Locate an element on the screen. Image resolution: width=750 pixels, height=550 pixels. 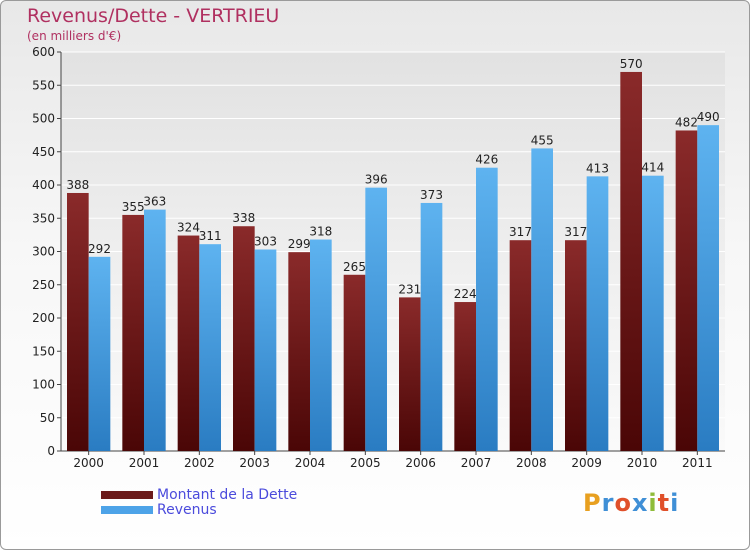
value-label-revenus: 292 is located at coordinates (99, 249).